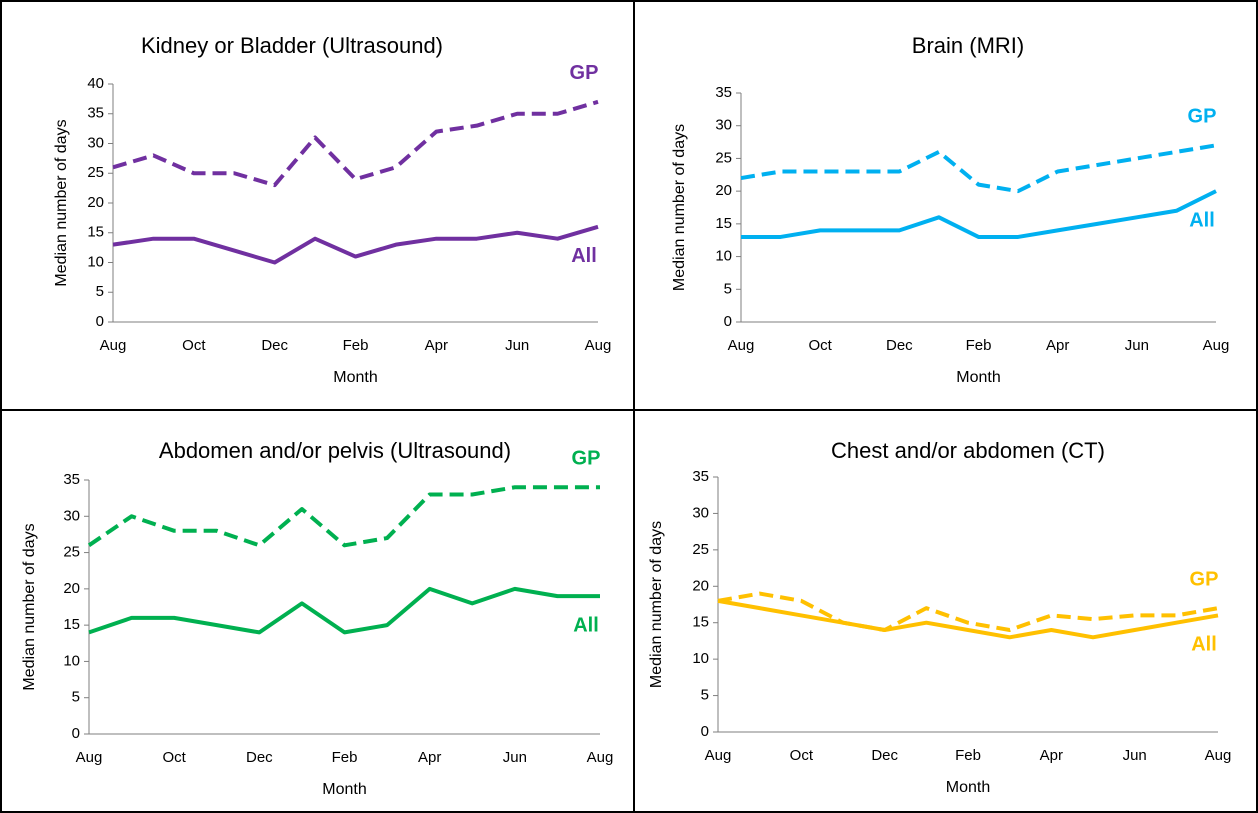  What do you see at coordinates (335, 450) in the screenshot?
I see `chart-title: Abdomen and/or pelvis (Ultrasound)` at bounding box center [335, 450].